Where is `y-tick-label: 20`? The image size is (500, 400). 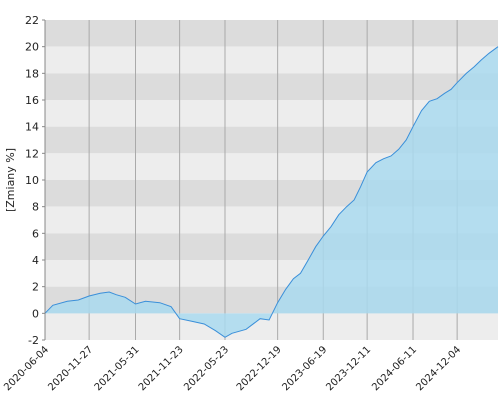
y-tick-label: 20 is located at coordinates (32, 47).